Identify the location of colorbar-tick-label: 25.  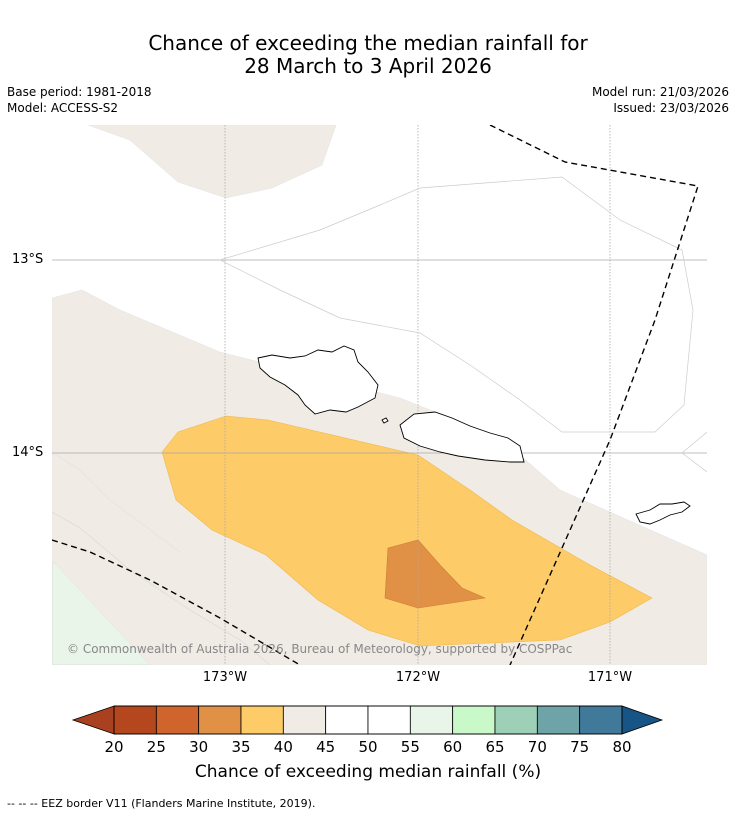
(156, 747).